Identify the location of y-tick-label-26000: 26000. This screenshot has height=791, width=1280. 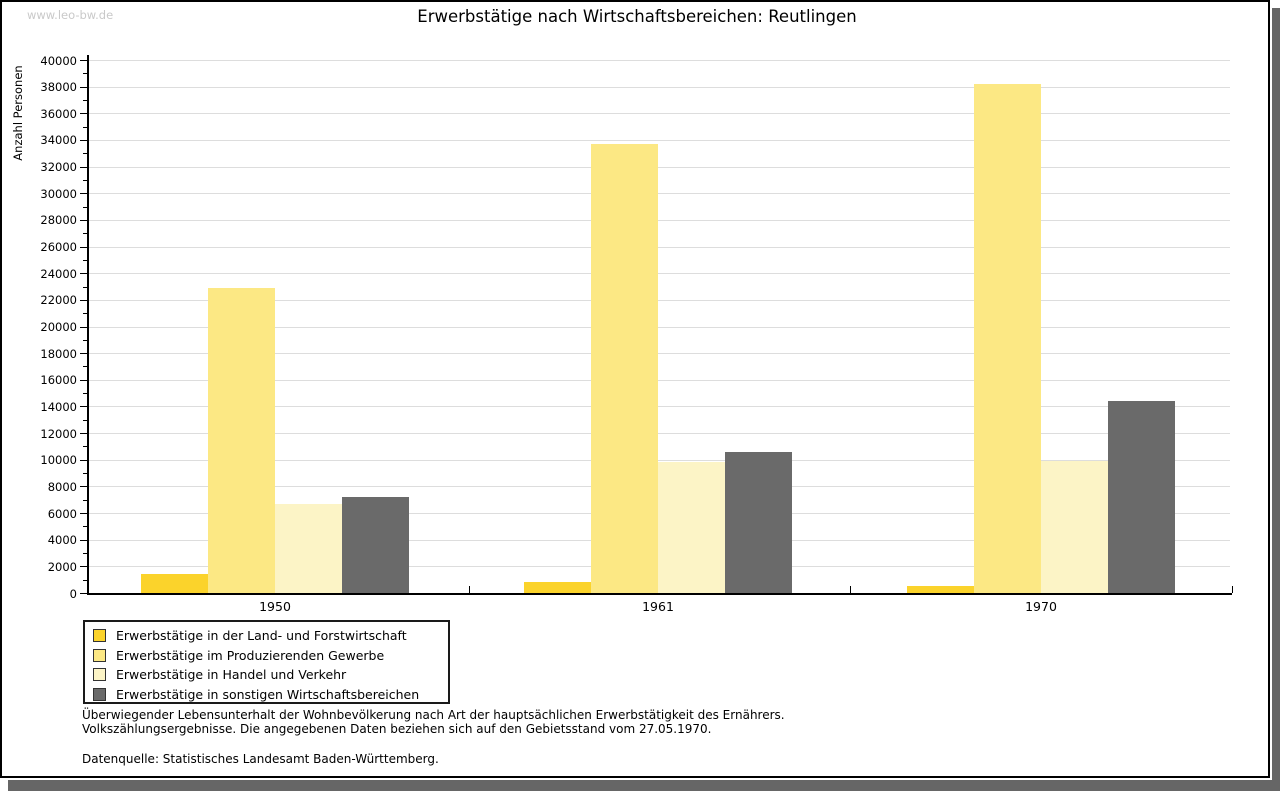
(58, 247).